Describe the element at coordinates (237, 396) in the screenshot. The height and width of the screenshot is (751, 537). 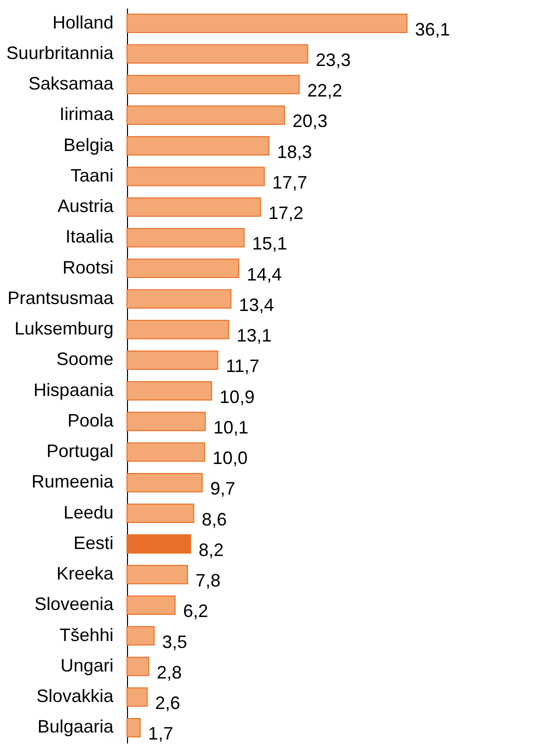
I see `data-label: 10,9` at that location.